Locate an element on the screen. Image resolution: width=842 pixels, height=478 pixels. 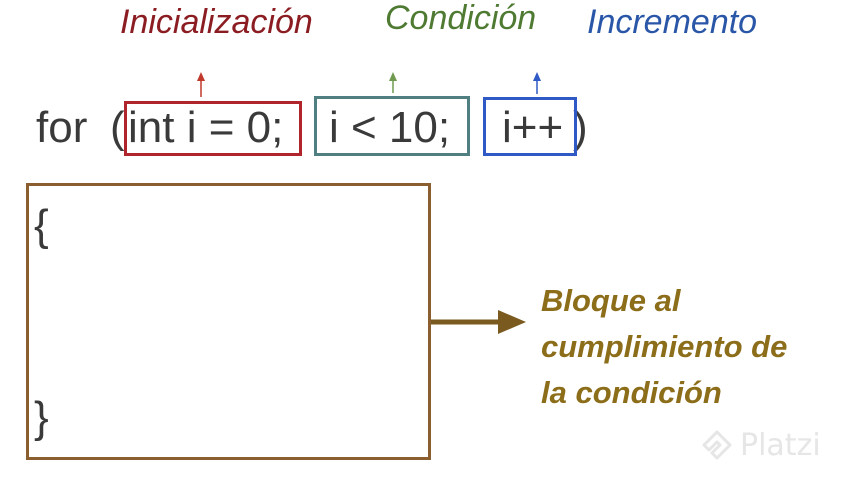
block-label: Bloque al cumplimiento de la condición is located at coordinates (664, 347).